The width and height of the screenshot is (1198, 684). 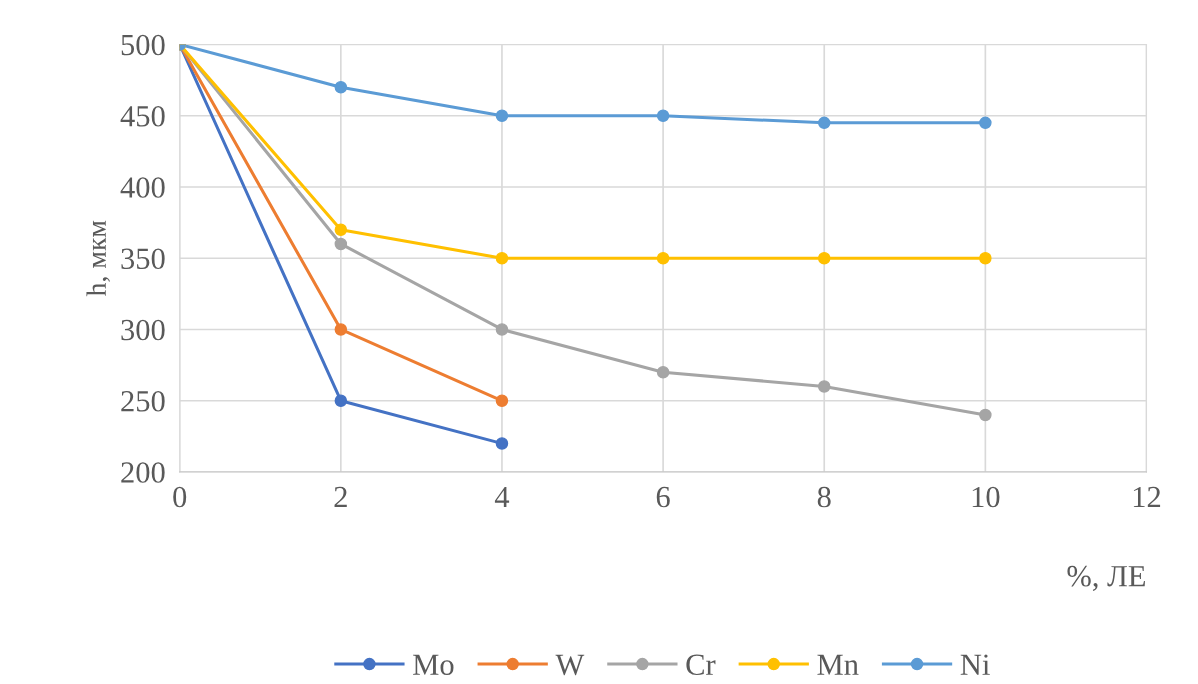 I want to click on y-tick-label: 400, so click(x=142, y=187).